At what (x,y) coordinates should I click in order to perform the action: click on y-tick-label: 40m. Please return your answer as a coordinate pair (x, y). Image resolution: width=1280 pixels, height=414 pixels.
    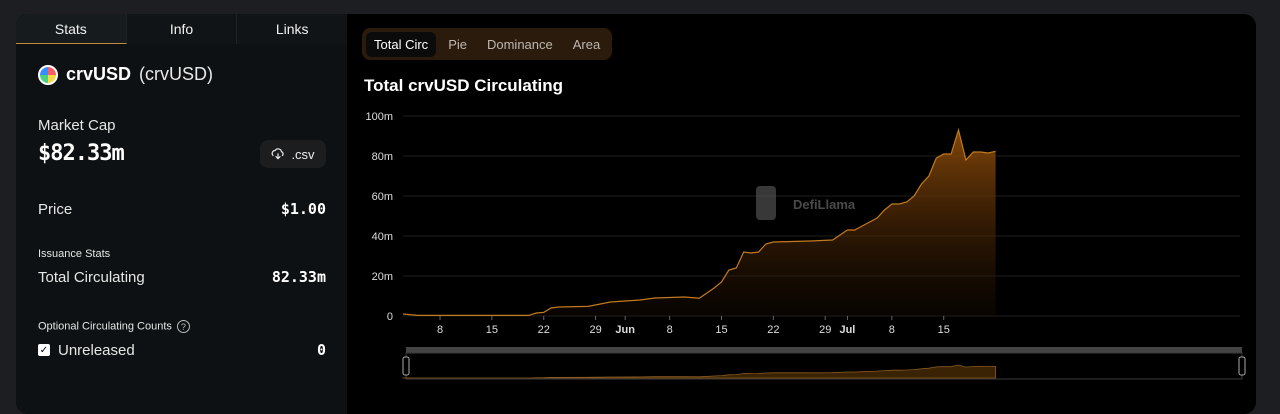
    Looking at the image, I should click on (382, 237).